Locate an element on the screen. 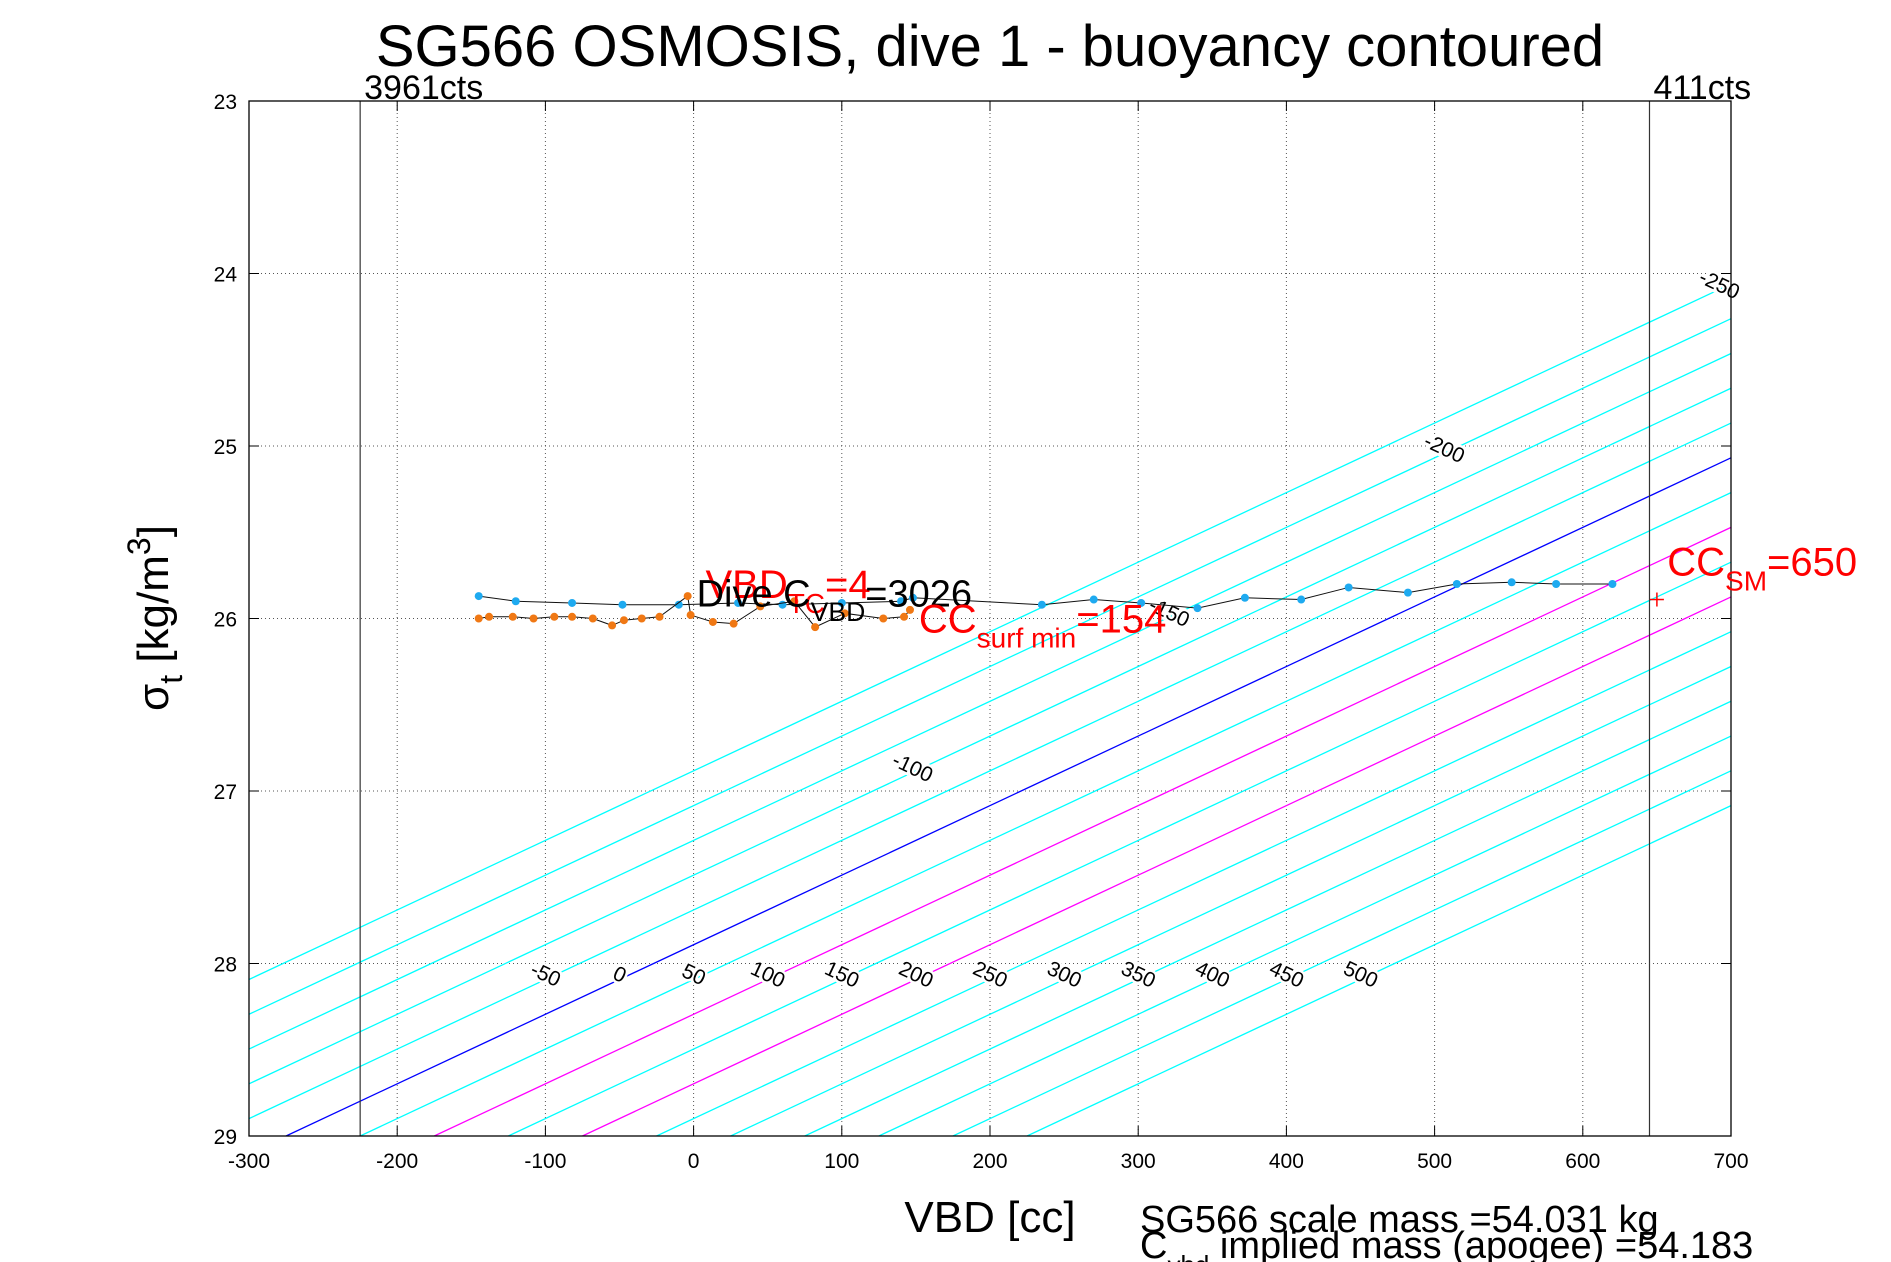 The width and height of the screenshot is (1891, 1262). contour-label-left: -100 is located at coordinates (913, 768).